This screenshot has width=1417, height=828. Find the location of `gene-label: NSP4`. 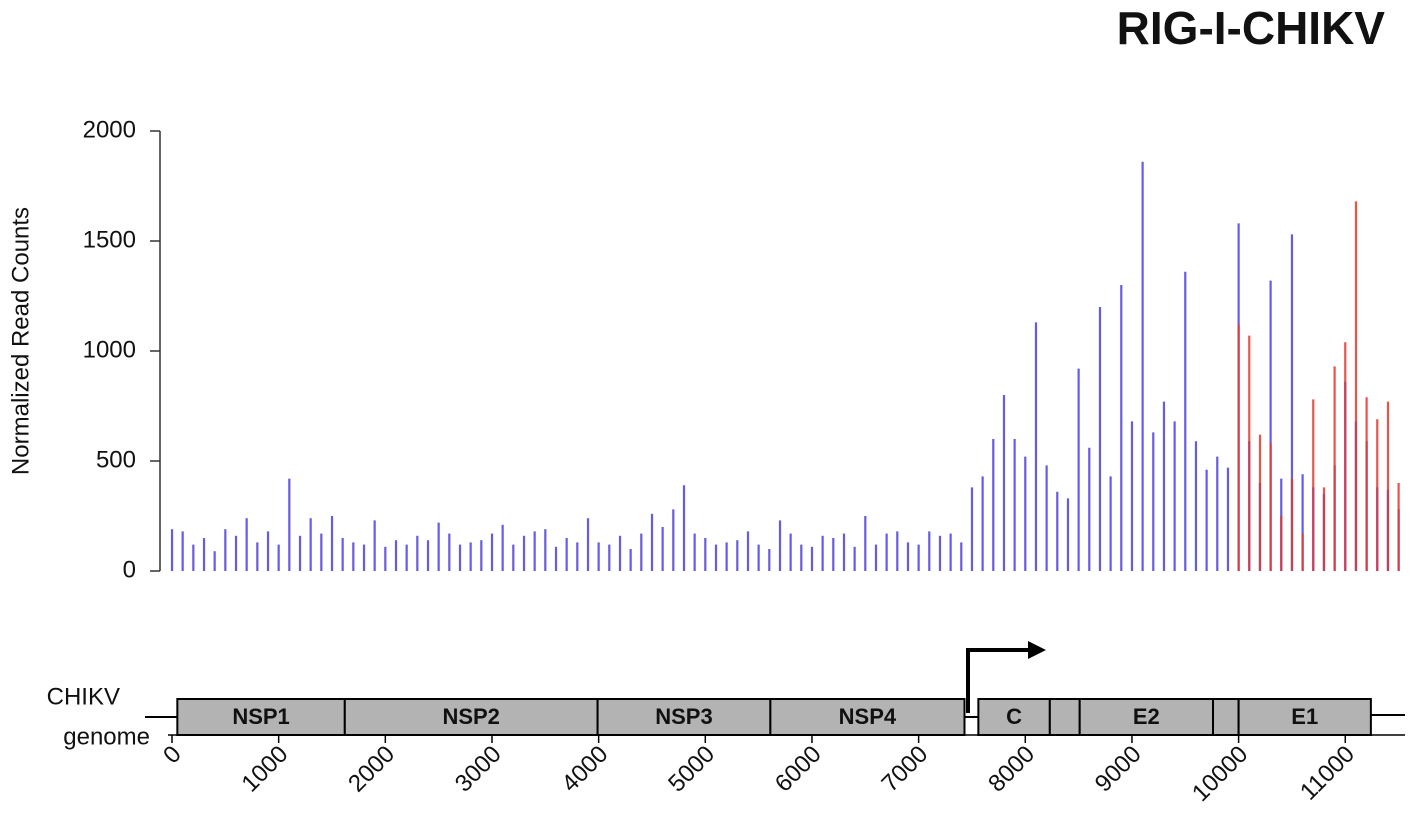

gene-label: NSP4 is located at coordinates (868, 716).